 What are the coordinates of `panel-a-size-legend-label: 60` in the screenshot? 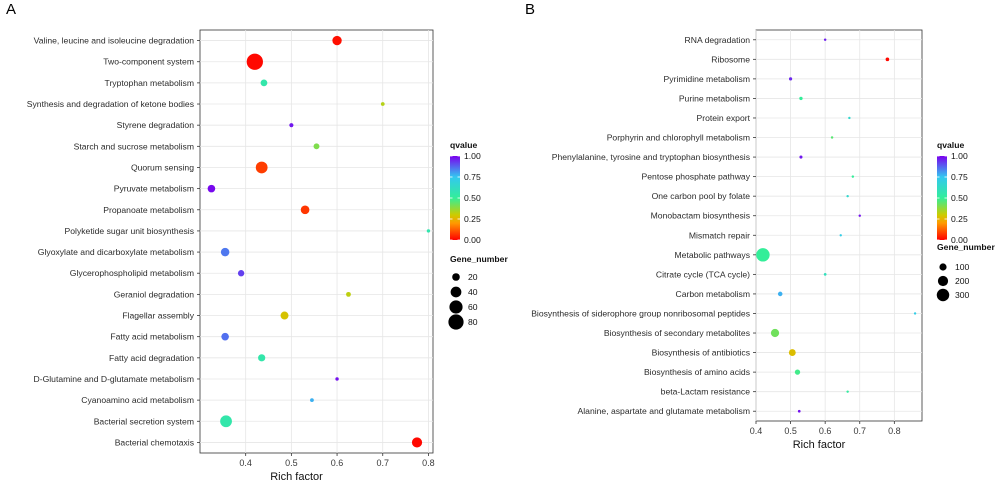 It's located at (473, 307).